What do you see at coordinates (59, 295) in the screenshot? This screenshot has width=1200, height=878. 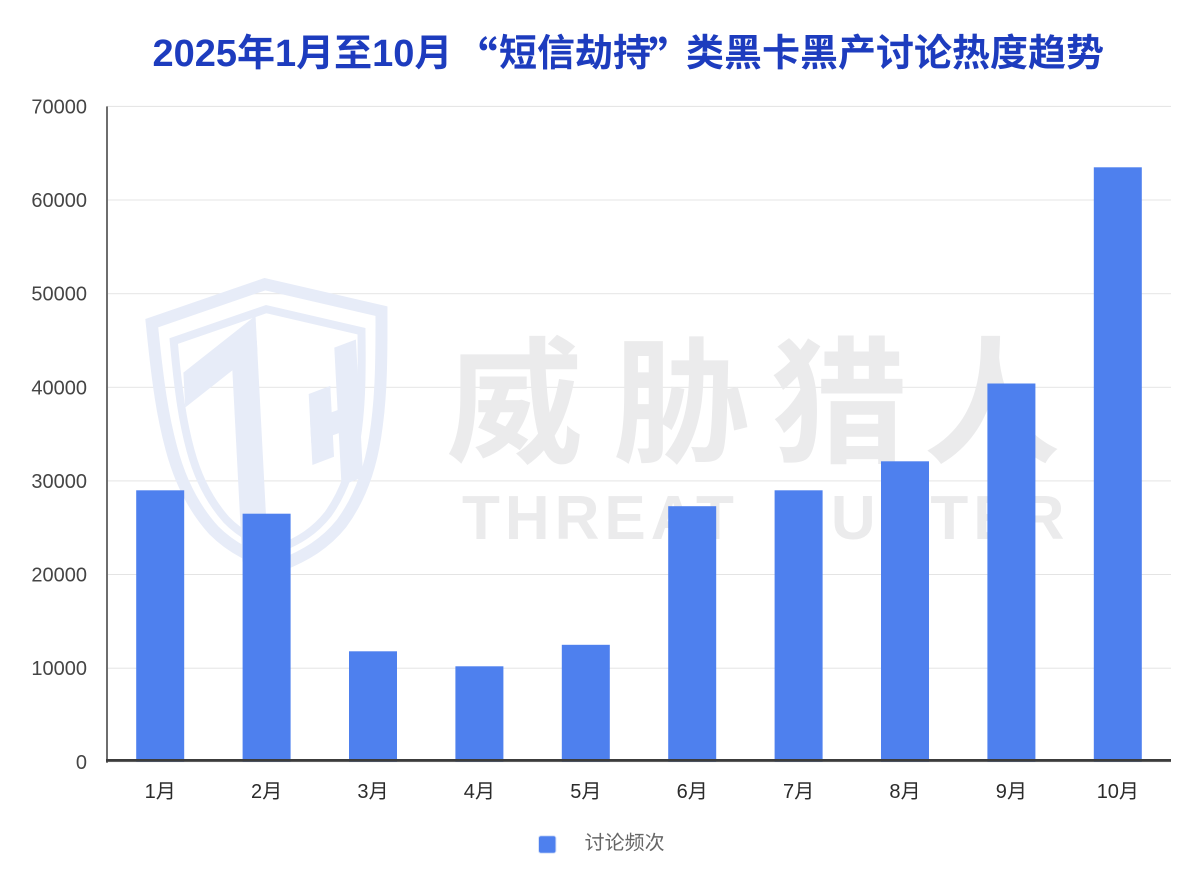 I see `svg-text: 50000` at bounding box center [59, 295].